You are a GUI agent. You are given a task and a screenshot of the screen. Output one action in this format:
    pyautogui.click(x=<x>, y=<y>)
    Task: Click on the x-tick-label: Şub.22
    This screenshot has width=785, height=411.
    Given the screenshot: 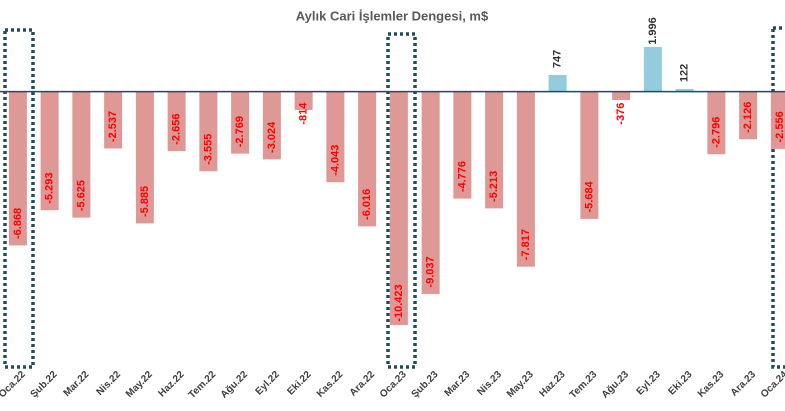 What is the action you would take?
    pyautogui.click(x=44, y=384)
    